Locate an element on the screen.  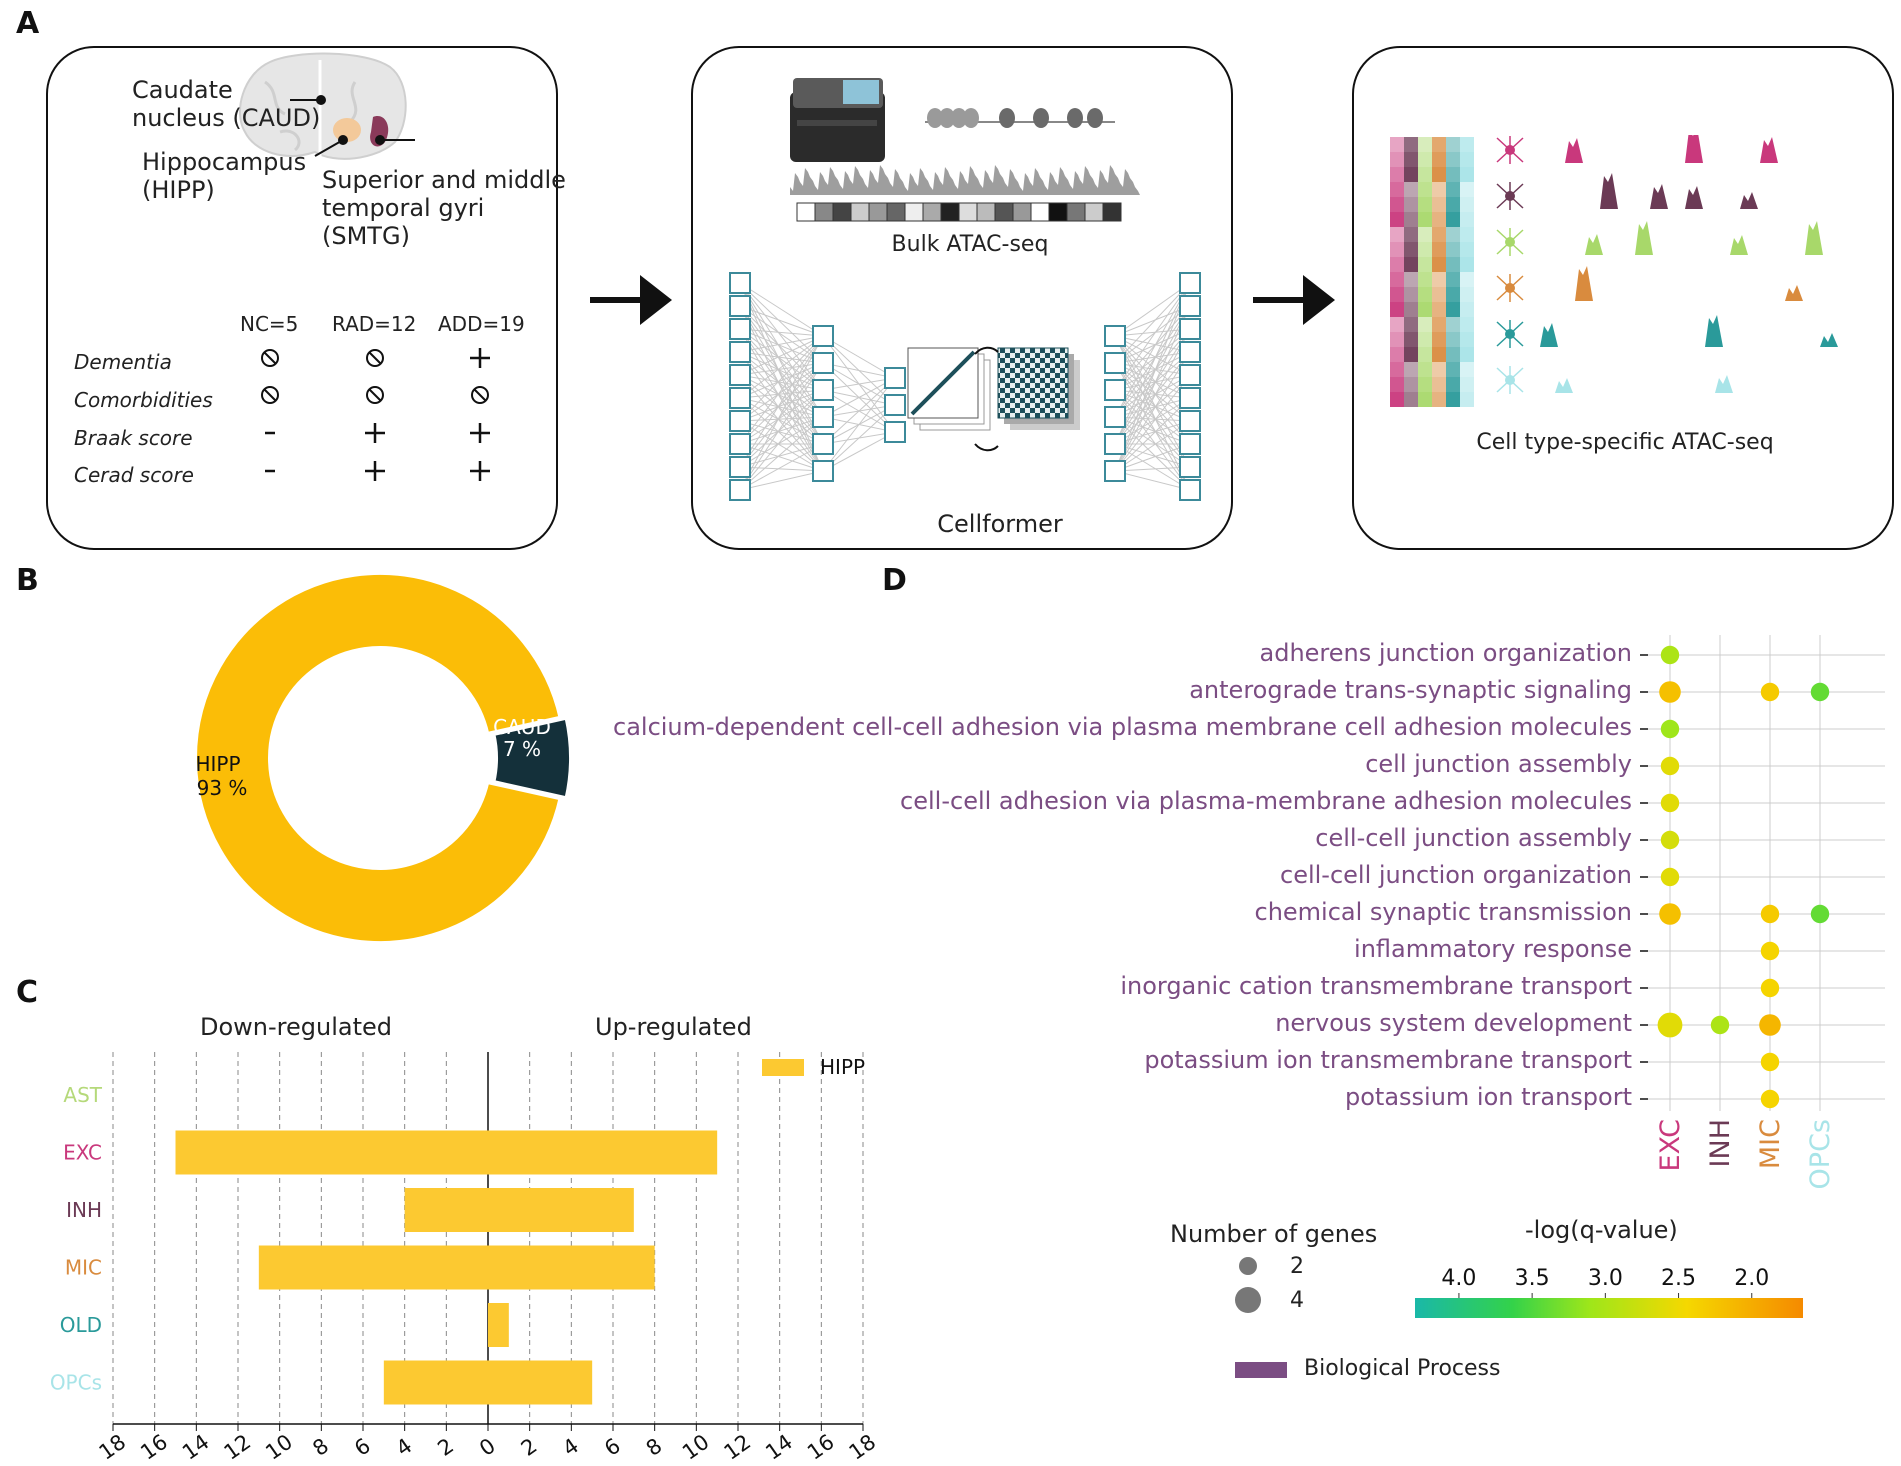
bar-inh is located at coordinates (519, 1210).